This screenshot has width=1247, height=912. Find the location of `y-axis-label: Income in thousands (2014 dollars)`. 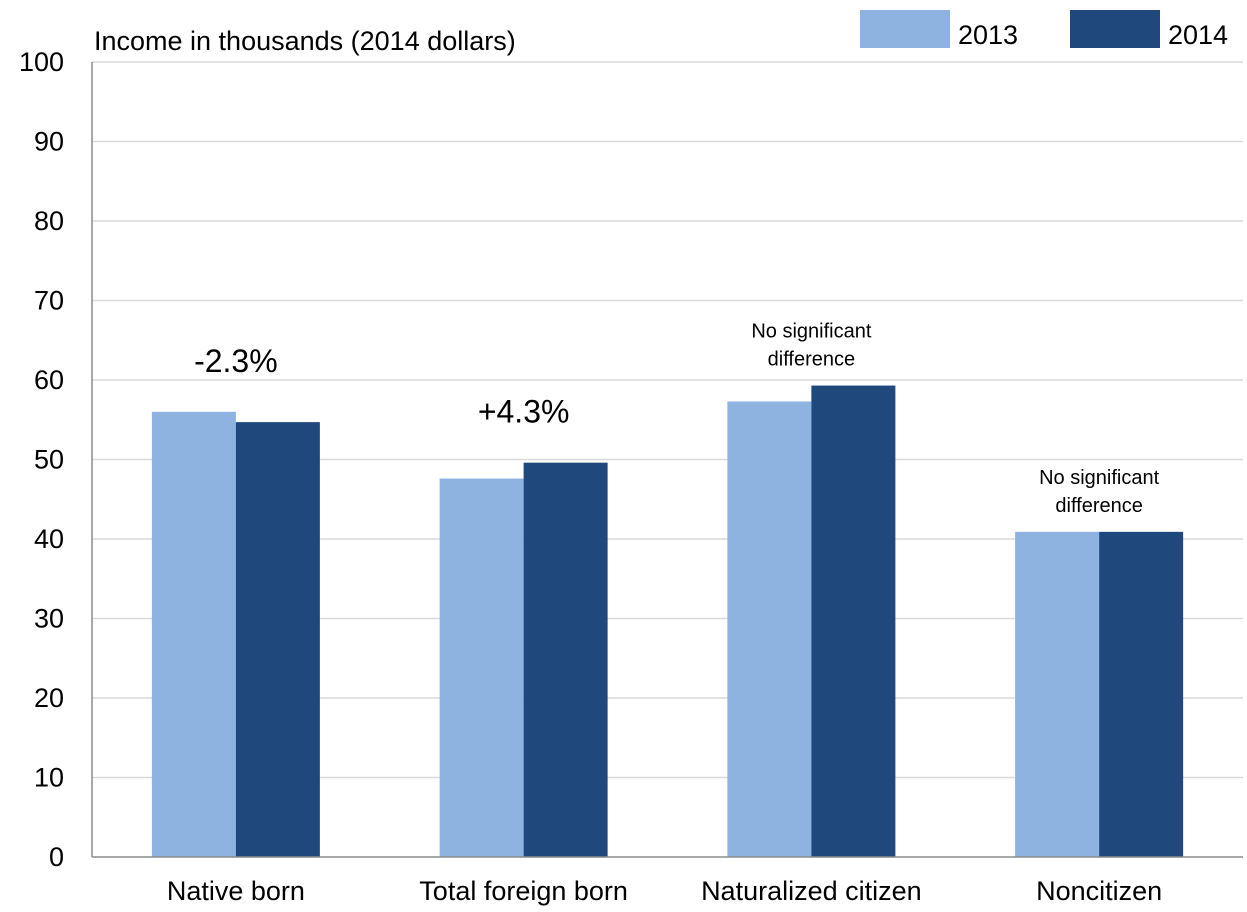

y-axis-label: Income in thousands (2014 dollars) is located at coordinates (305, 41).